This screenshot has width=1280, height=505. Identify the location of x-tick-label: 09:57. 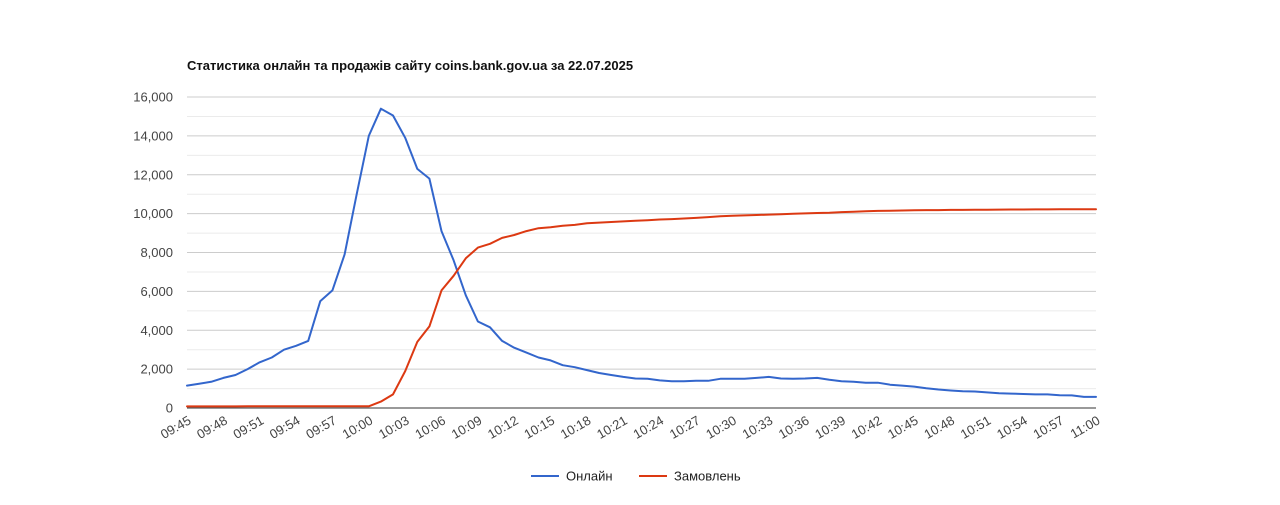
(321, 427).